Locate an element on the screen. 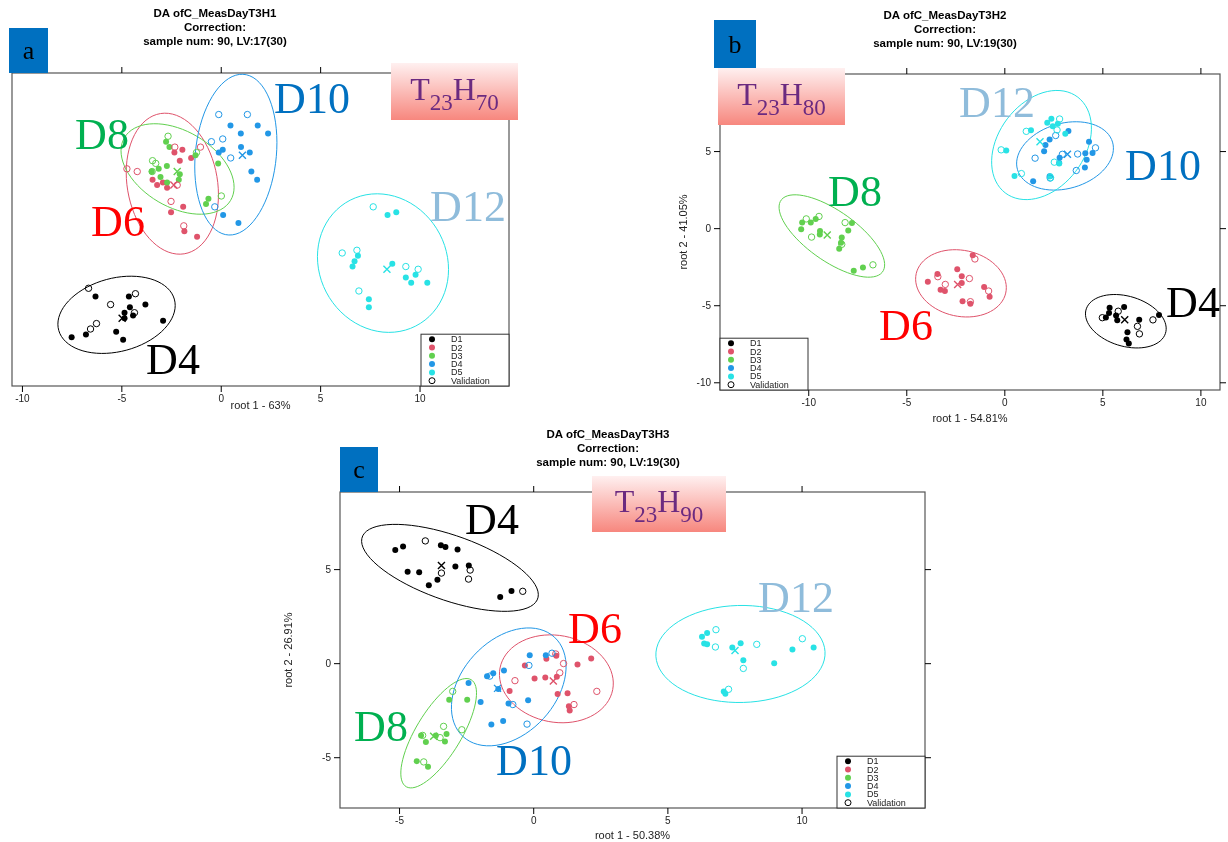  x-axis-title: root 1 - 50.38% is located at coordinates (632, 835).